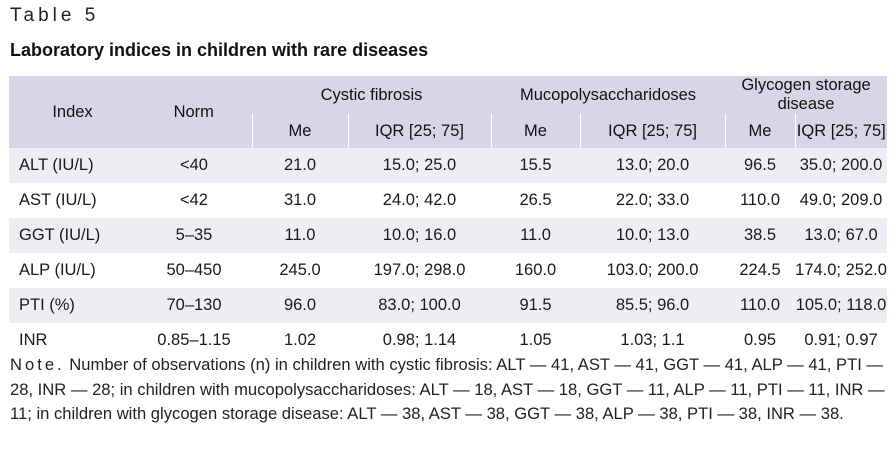 The image size is (896, 471). I want to click on cell-mps-me: 15.5, so click(535, 165).